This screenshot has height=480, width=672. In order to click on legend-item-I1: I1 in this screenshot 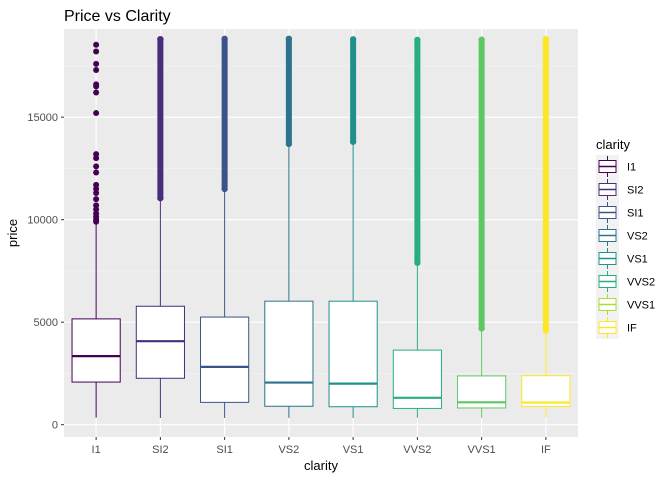, I will do `click(616, 166)`.